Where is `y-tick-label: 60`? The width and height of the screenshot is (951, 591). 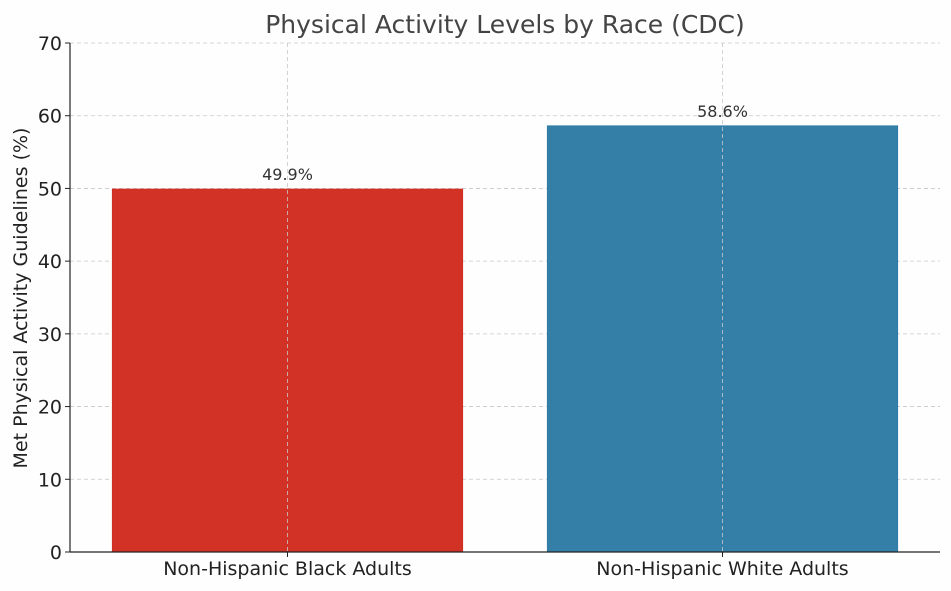
y-tick-label: 60 is located at coordinates (50, 117).